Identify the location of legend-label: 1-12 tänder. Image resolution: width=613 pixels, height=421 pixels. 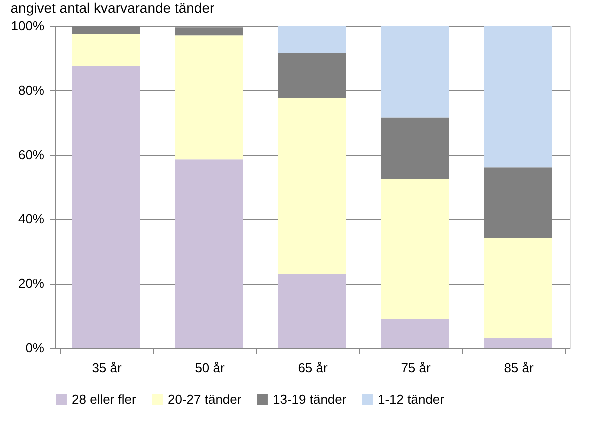
(412, 399).